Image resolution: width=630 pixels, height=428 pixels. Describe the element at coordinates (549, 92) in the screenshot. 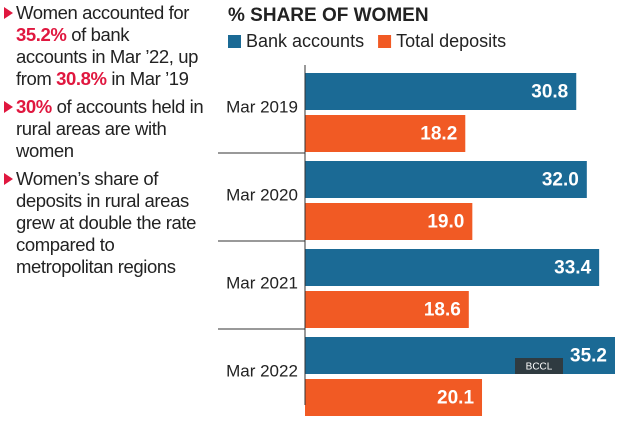

I see `value-label: 30.8` at that location.